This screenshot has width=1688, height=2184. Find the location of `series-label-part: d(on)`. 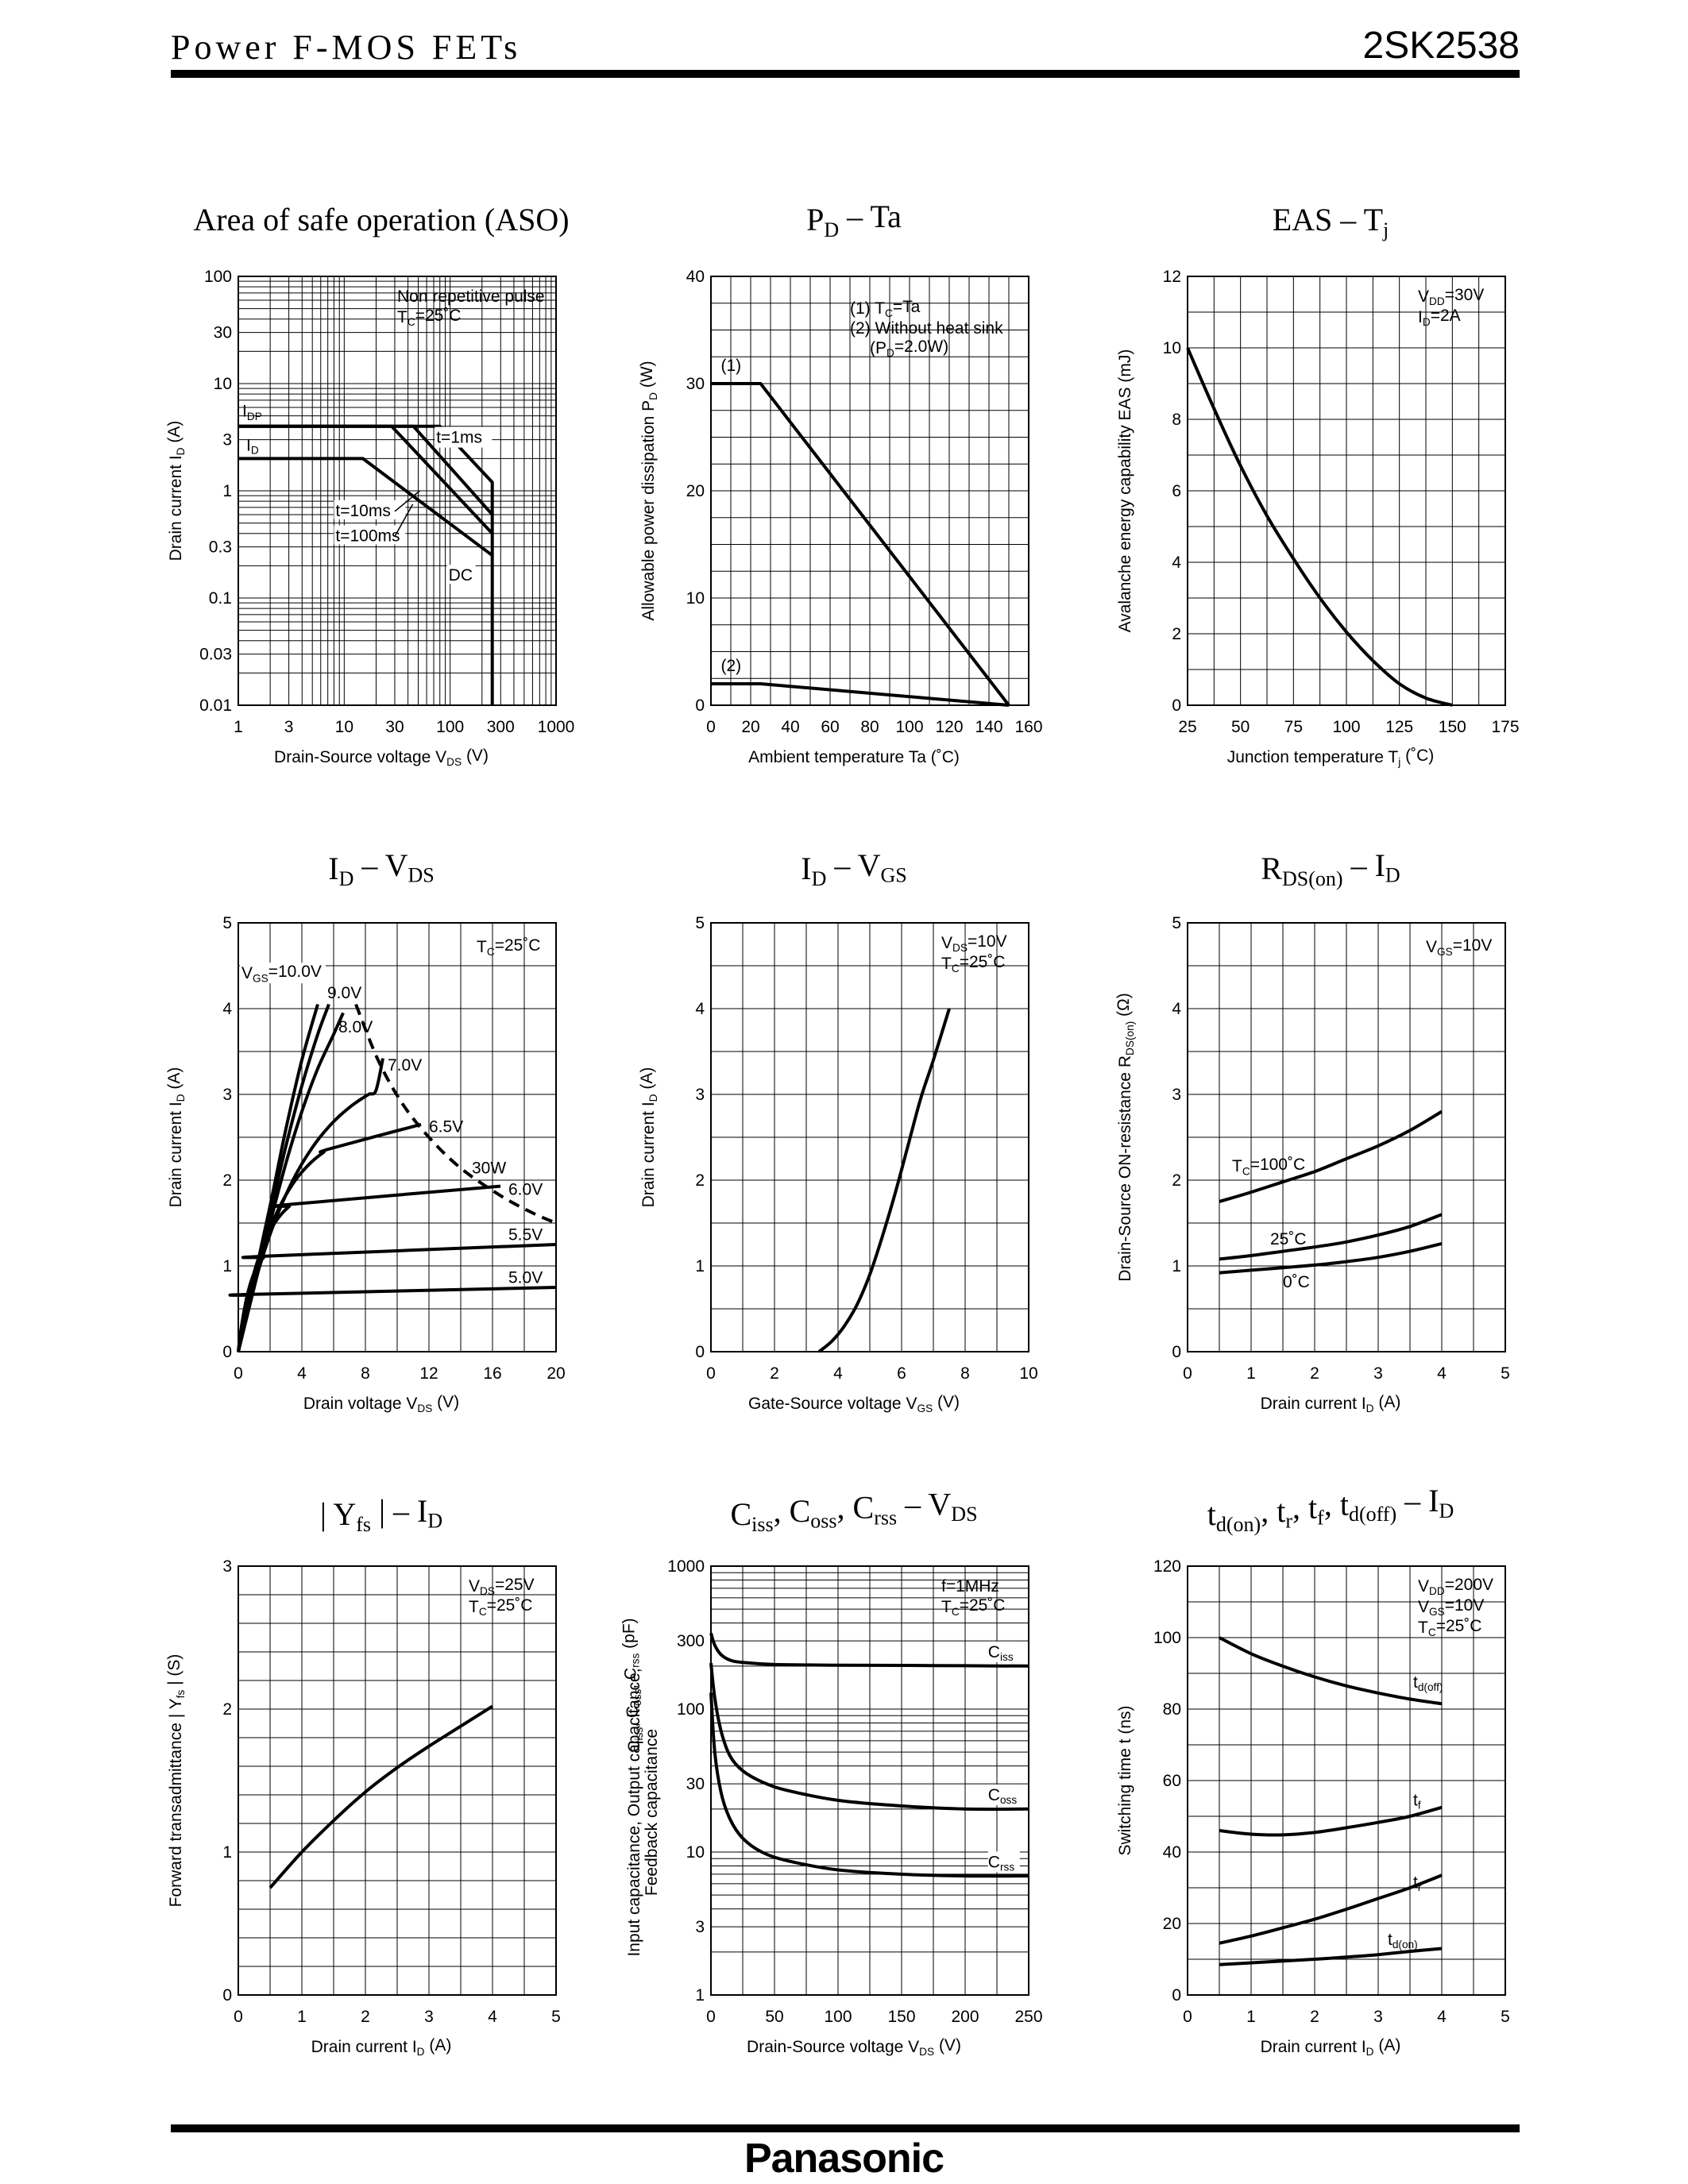

series-label-part: d(on) is located at coordinates (1405, 1945).